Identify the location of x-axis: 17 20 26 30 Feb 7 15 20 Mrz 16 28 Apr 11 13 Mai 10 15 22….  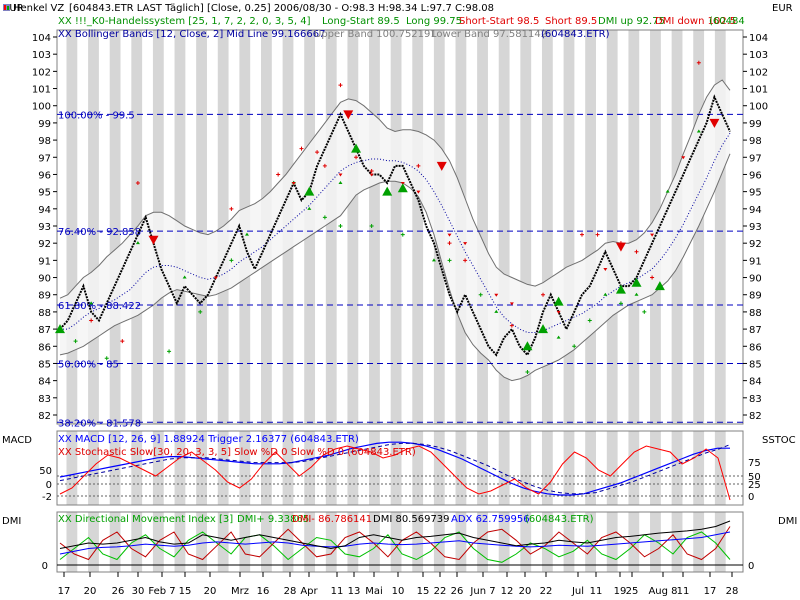
(398, 584).